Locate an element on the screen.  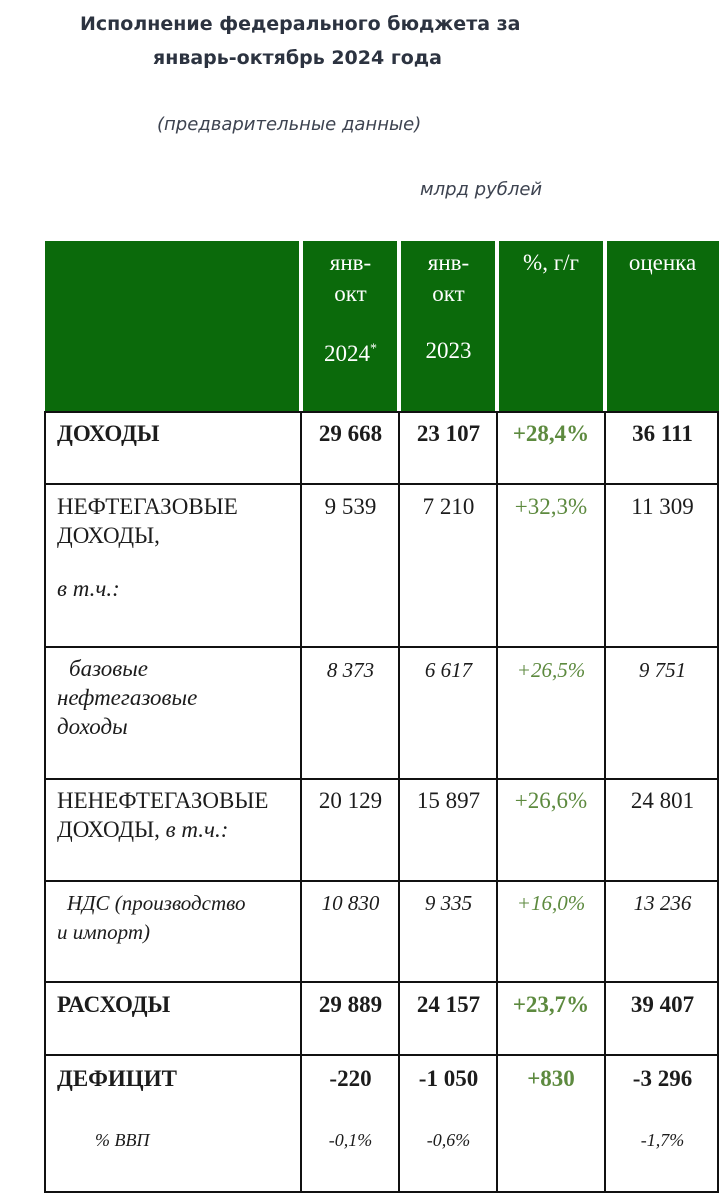
cell-value-yoy: +830 is located at coordinates (551, 1078).